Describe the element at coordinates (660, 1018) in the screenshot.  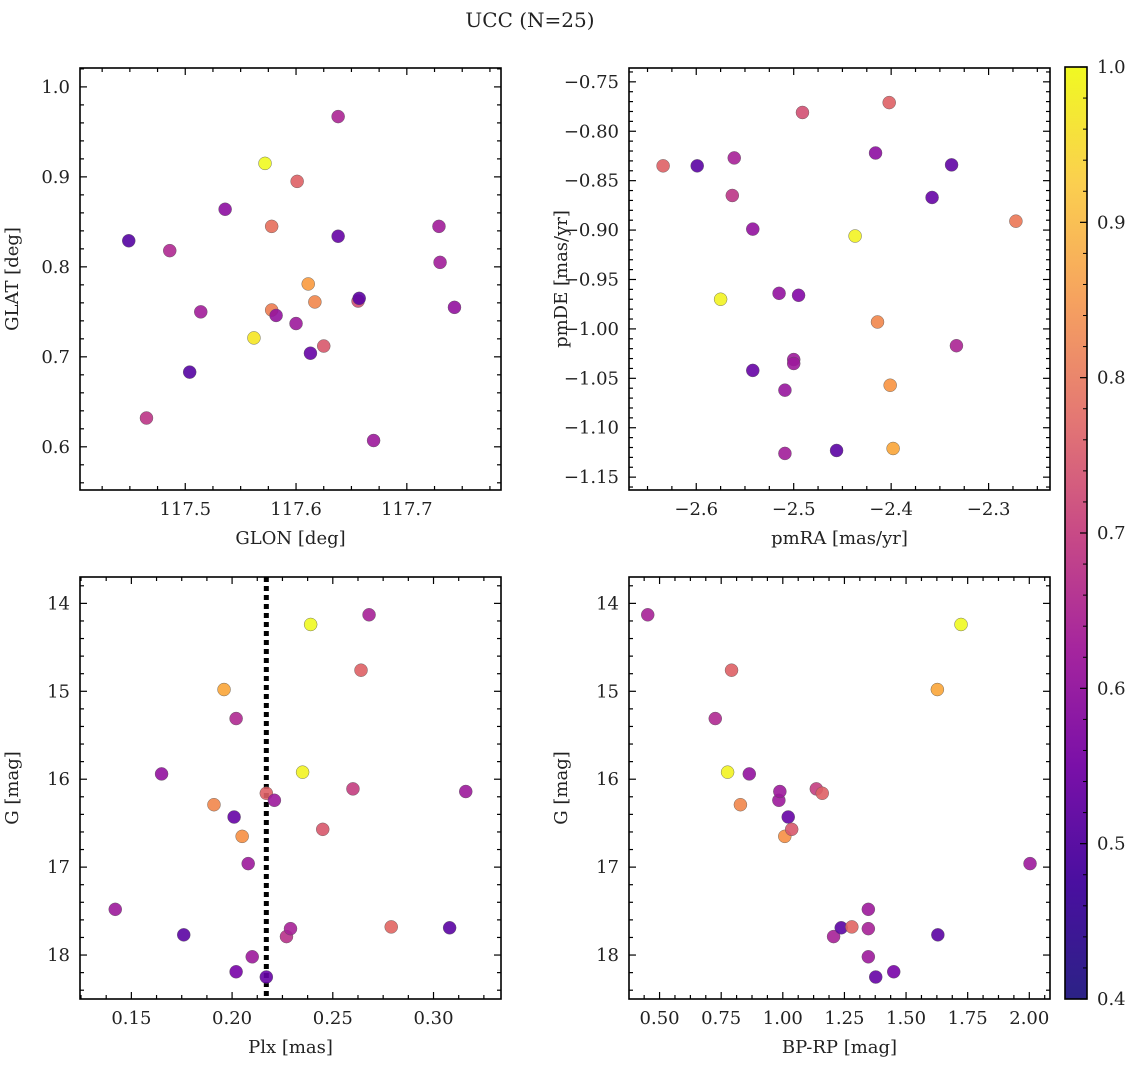
I see `x-tick-label: 0.50` at that location.